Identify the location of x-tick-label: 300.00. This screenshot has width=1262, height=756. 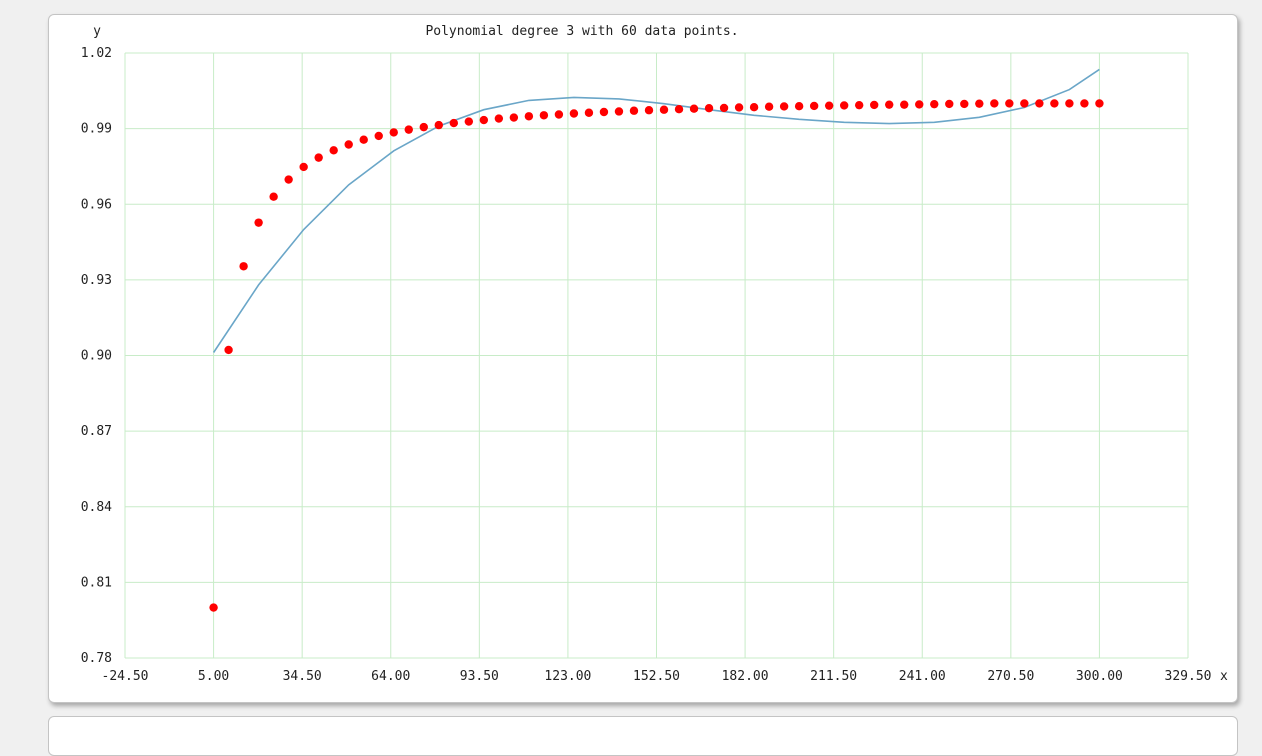
(1099, 676).